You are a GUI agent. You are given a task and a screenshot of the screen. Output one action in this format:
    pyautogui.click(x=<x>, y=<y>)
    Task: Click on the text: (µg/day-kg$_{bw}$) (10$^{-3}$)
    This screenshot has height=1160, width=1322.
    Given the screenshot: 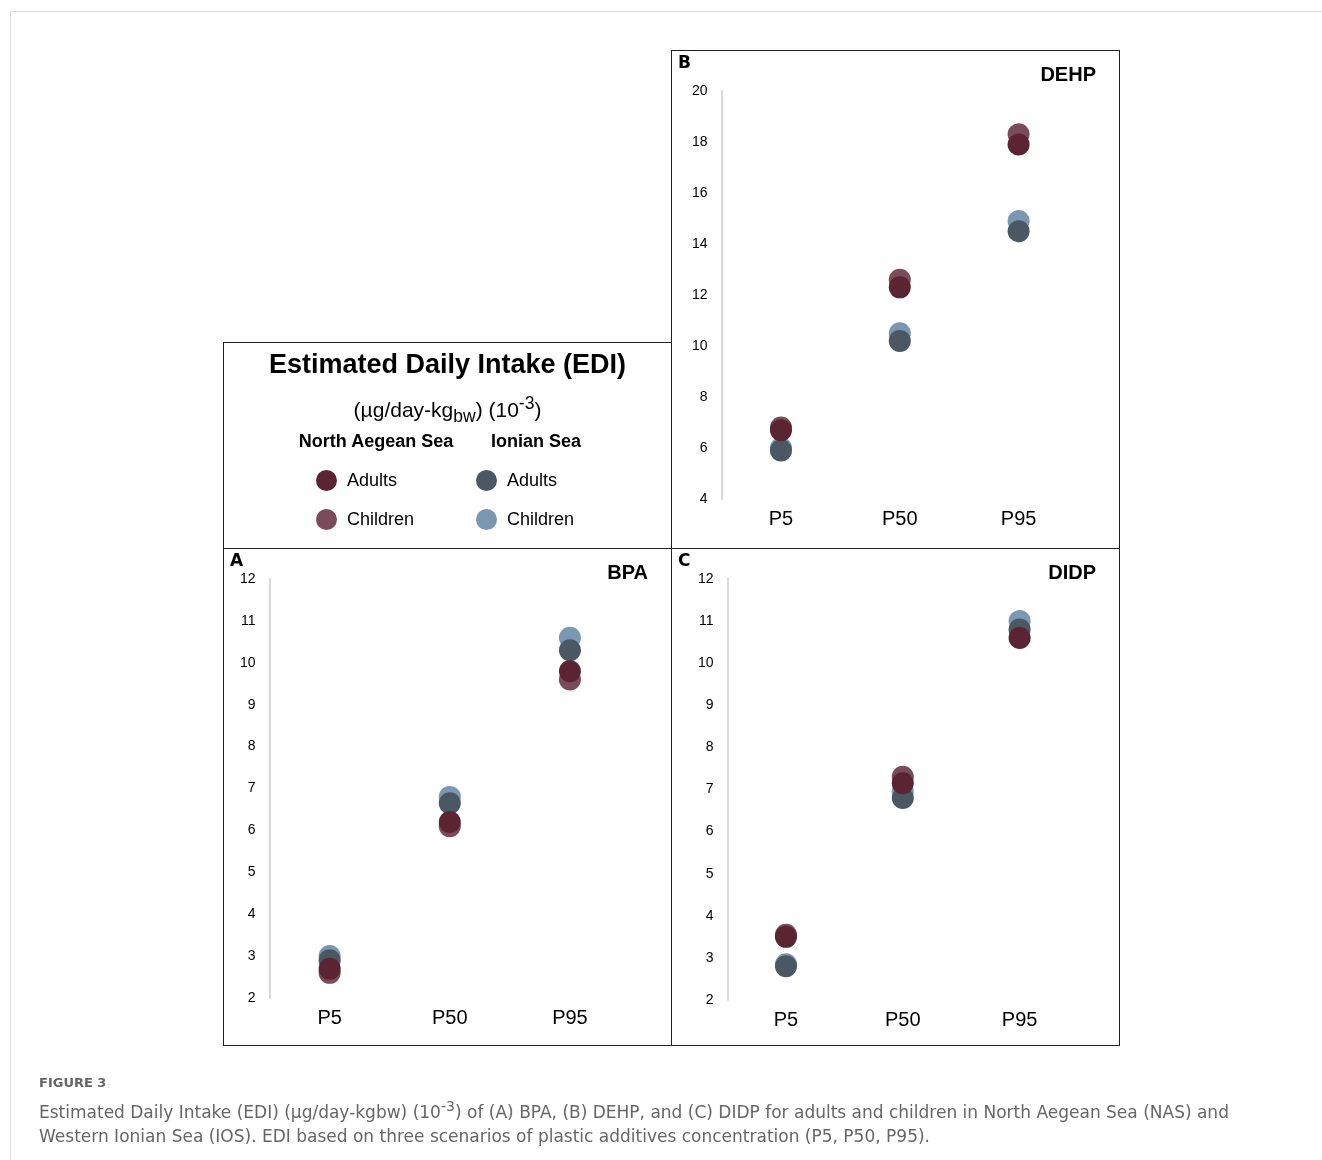 What is the action you would take?
    pyautogui.click(x=447, y=410)
    